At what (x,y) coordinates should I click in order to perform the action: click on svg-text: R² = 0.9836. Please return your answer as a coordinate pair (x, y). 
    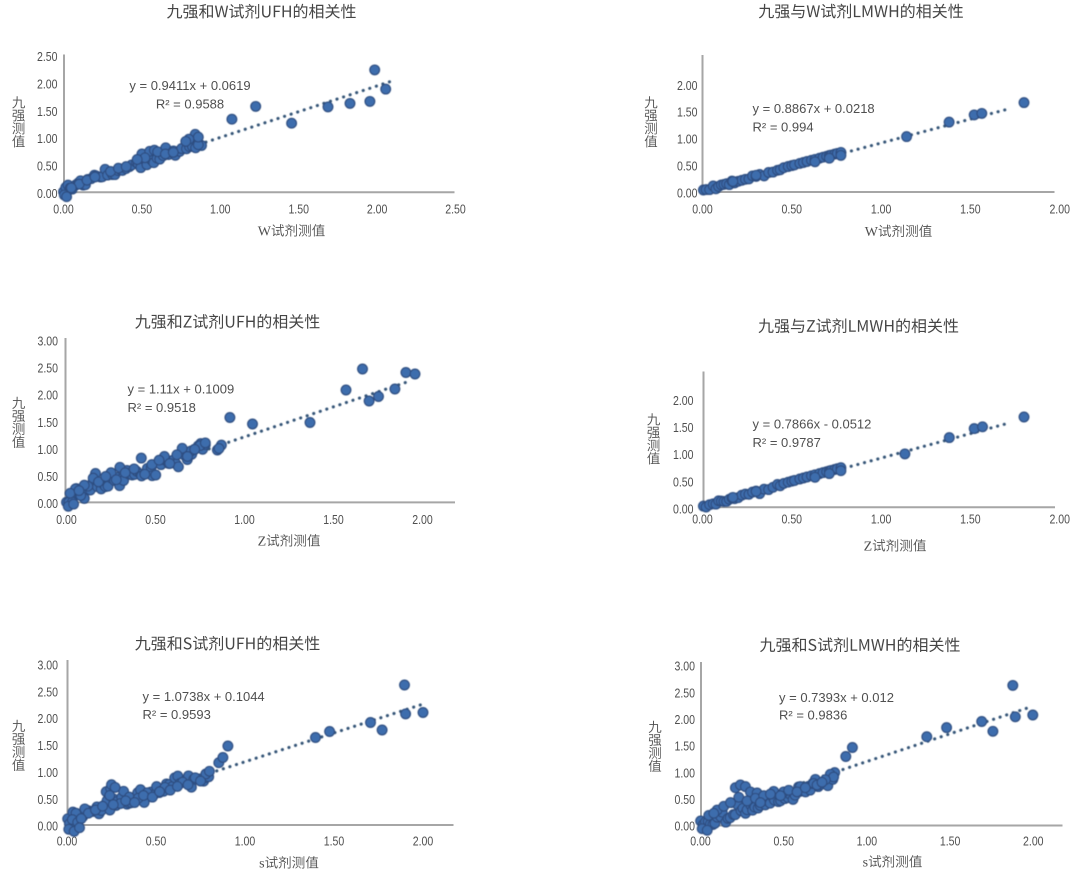
    Looking at the image, I should click on (813, 715).